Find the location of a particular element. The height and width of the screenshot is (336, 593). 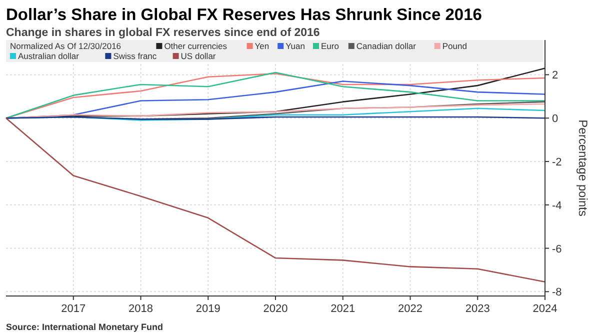

legend-label: Yuan is located at coordinates (296, 46).